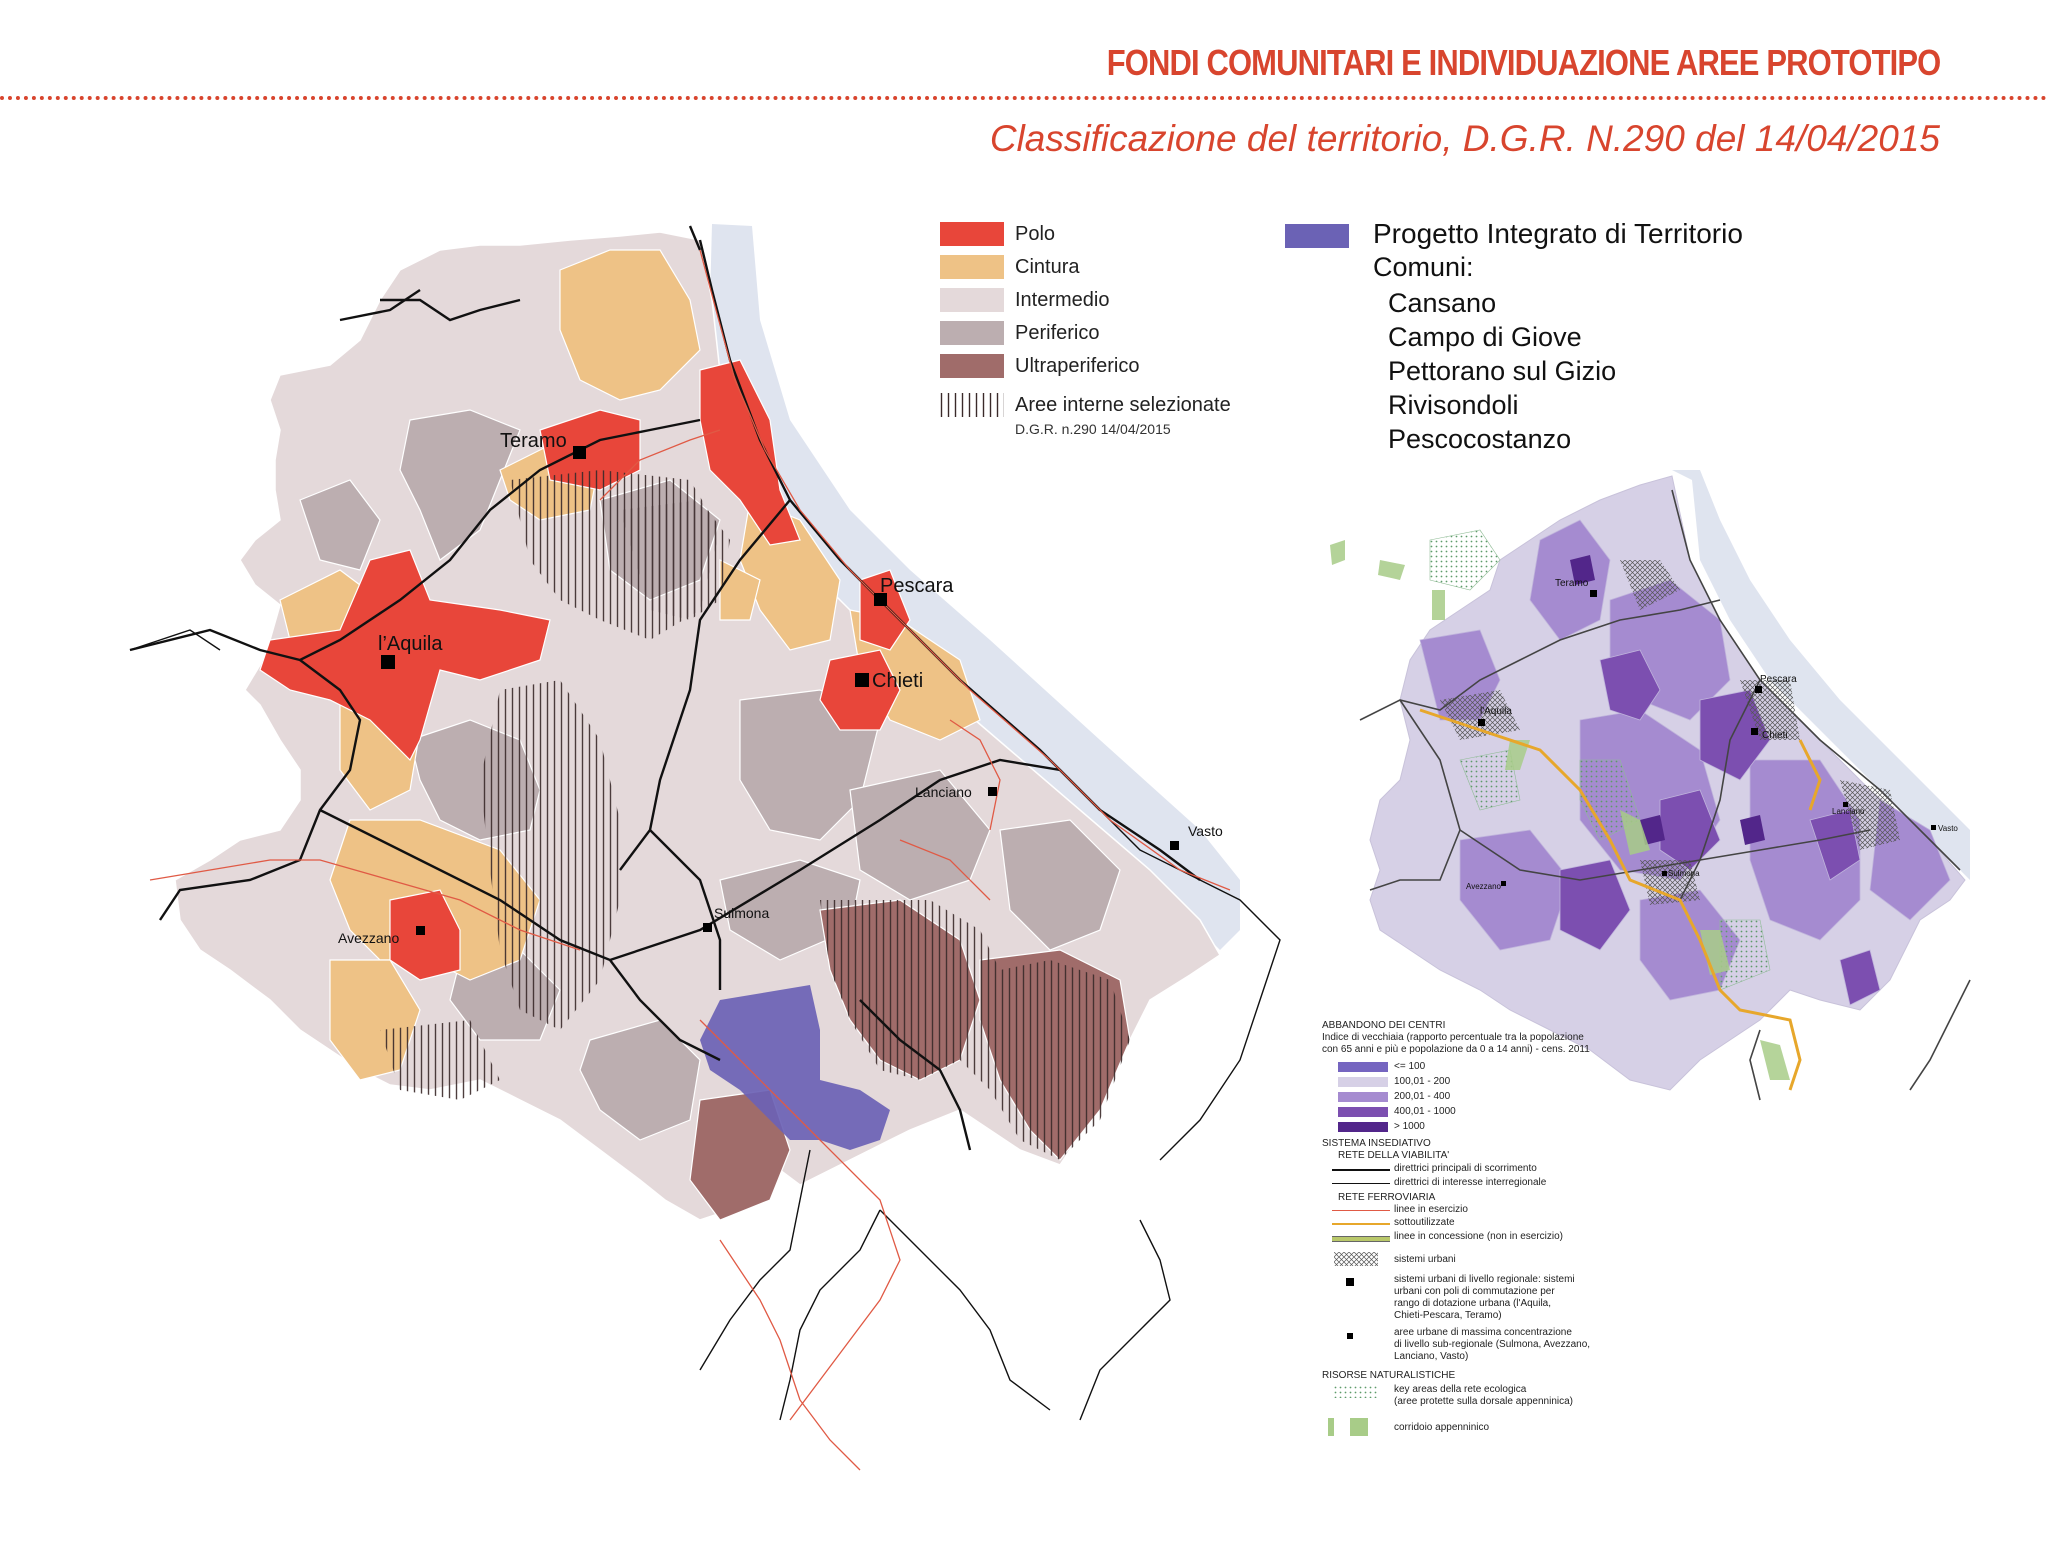 The image size is (2048, 1544). What do you see at coordinates (1359, 1427) in the screenshot?
I see `corridoio-swatch-large` at bounding box center [1359, 1427].